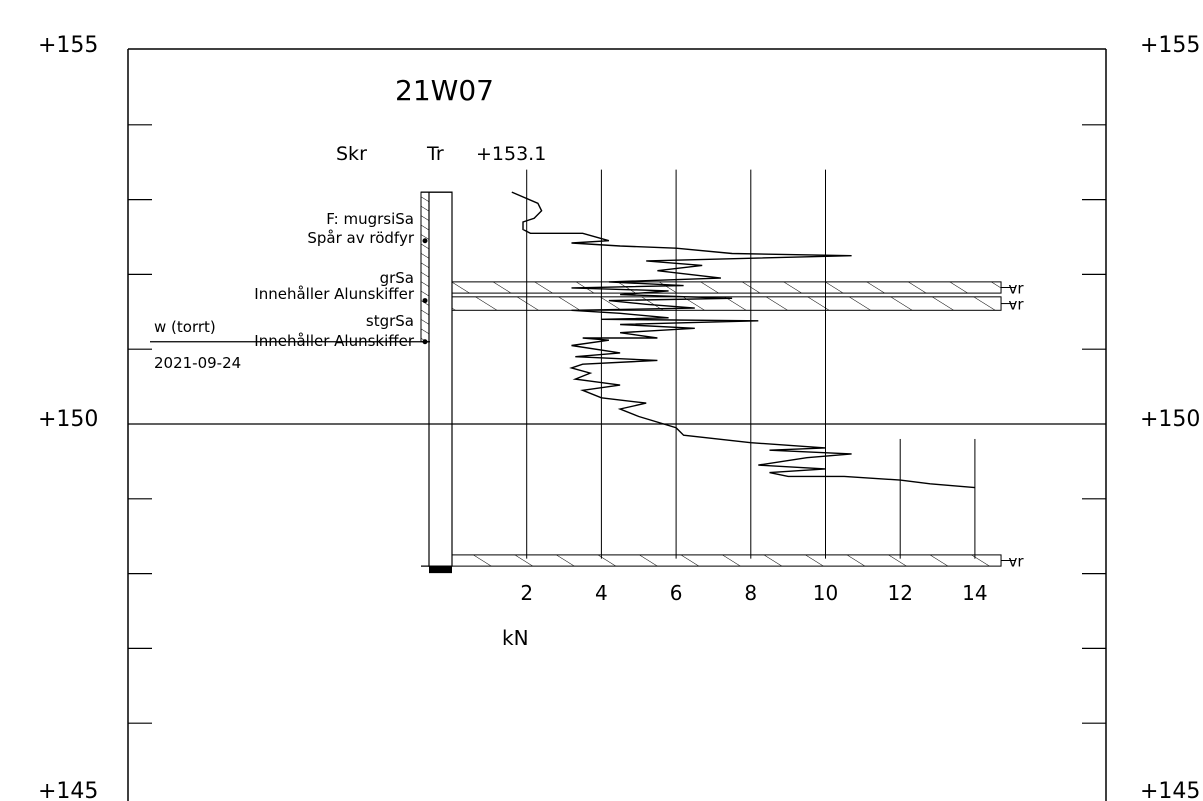 The height and width of the screenshot is (801, 1203). Describe the element at coordinates (440, 570) in the screenshot. I see `rod-tip` at that location.